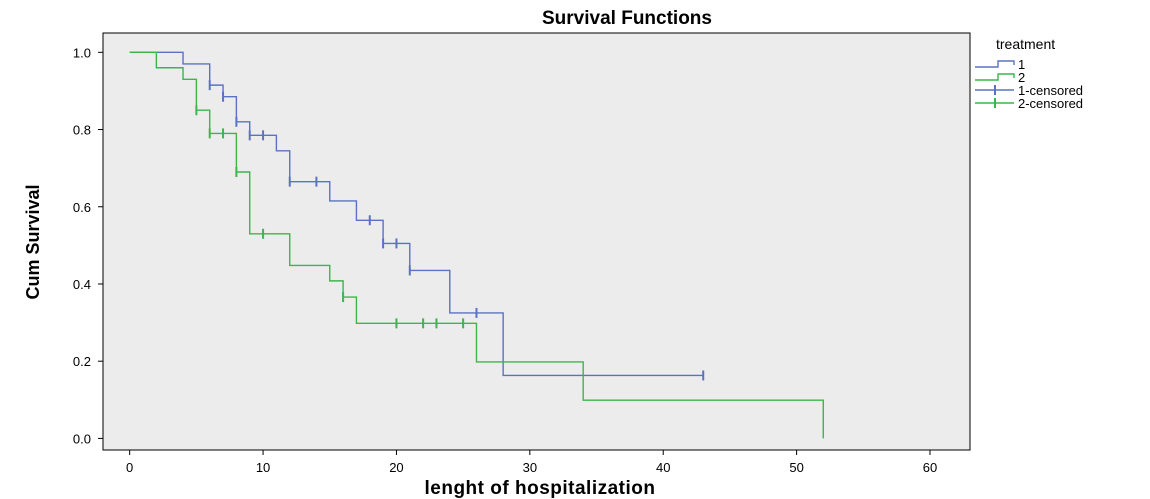  Describe the element at coordinates (263, 467) in the screenshot. I see `x-tick-label: 10` at that location.